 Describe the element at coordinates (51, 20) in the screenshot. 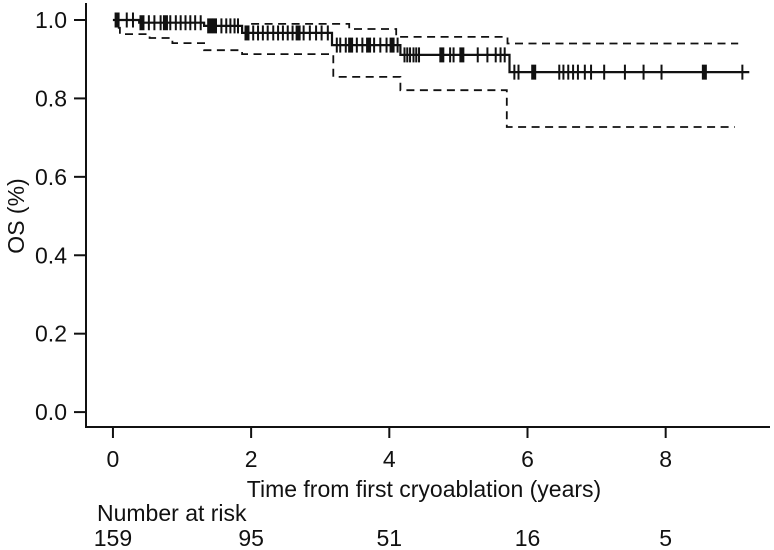

I see `y-tick-label: 1.0` at that location.